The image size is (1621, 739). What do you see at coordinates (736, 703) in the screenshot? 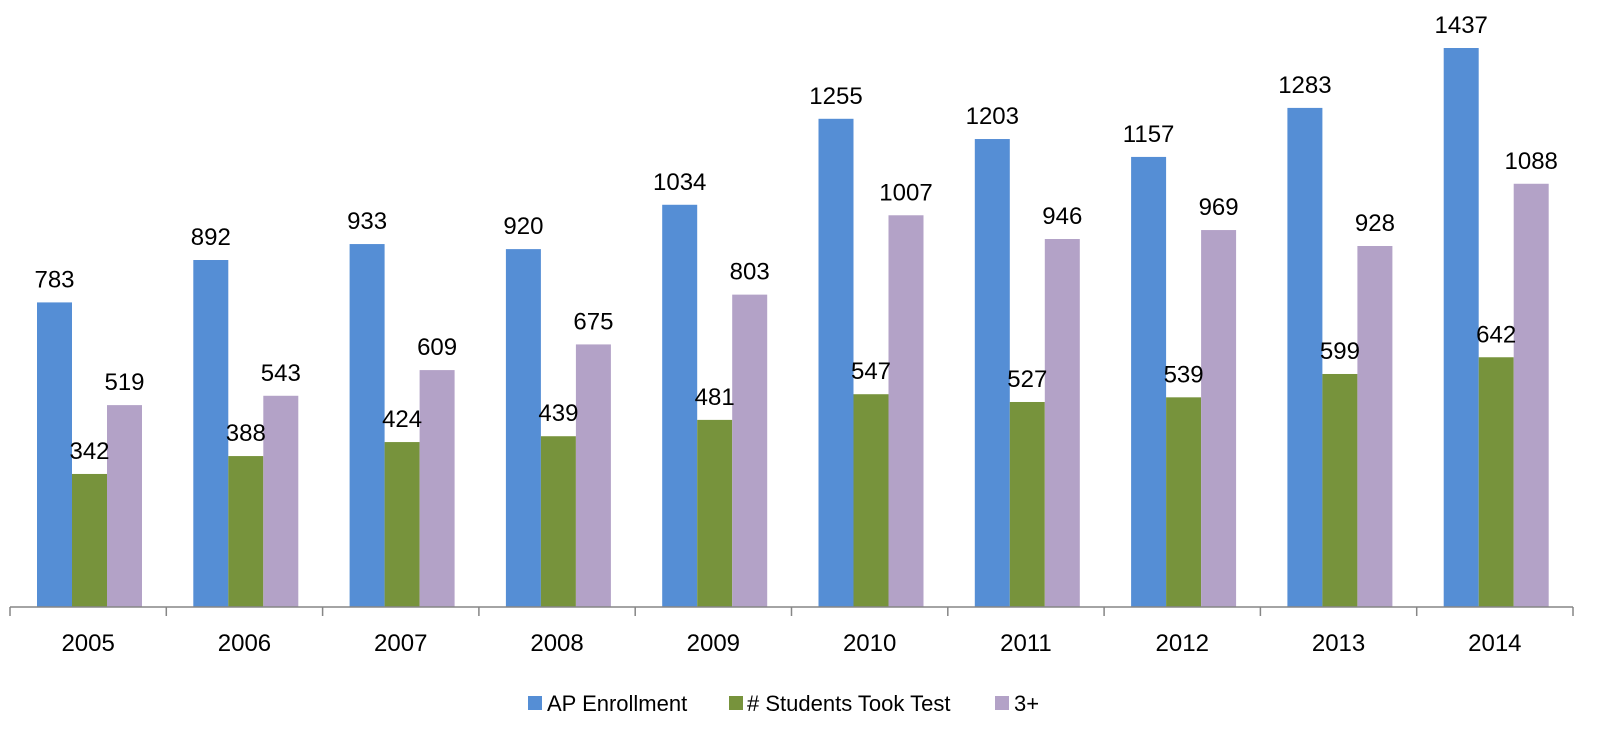
I see `legend-swatch-students-took-test` at bounding box center [736, 703].